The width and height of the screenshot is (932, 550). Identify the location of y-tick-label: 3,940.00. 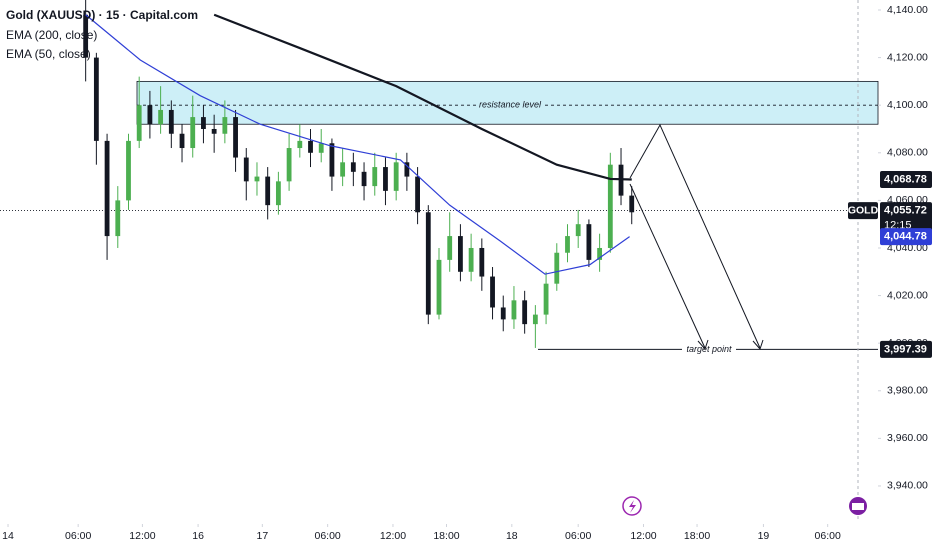
(907, 486).